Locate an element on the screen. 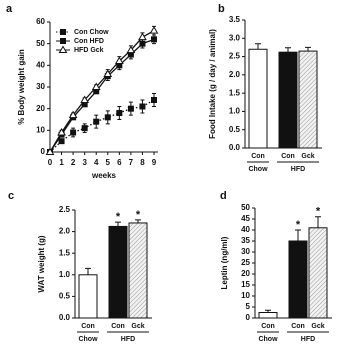 The height and width of the screenshot is (349, 352). y-tick-label: 0.0 is located at coordinates (65, 317).